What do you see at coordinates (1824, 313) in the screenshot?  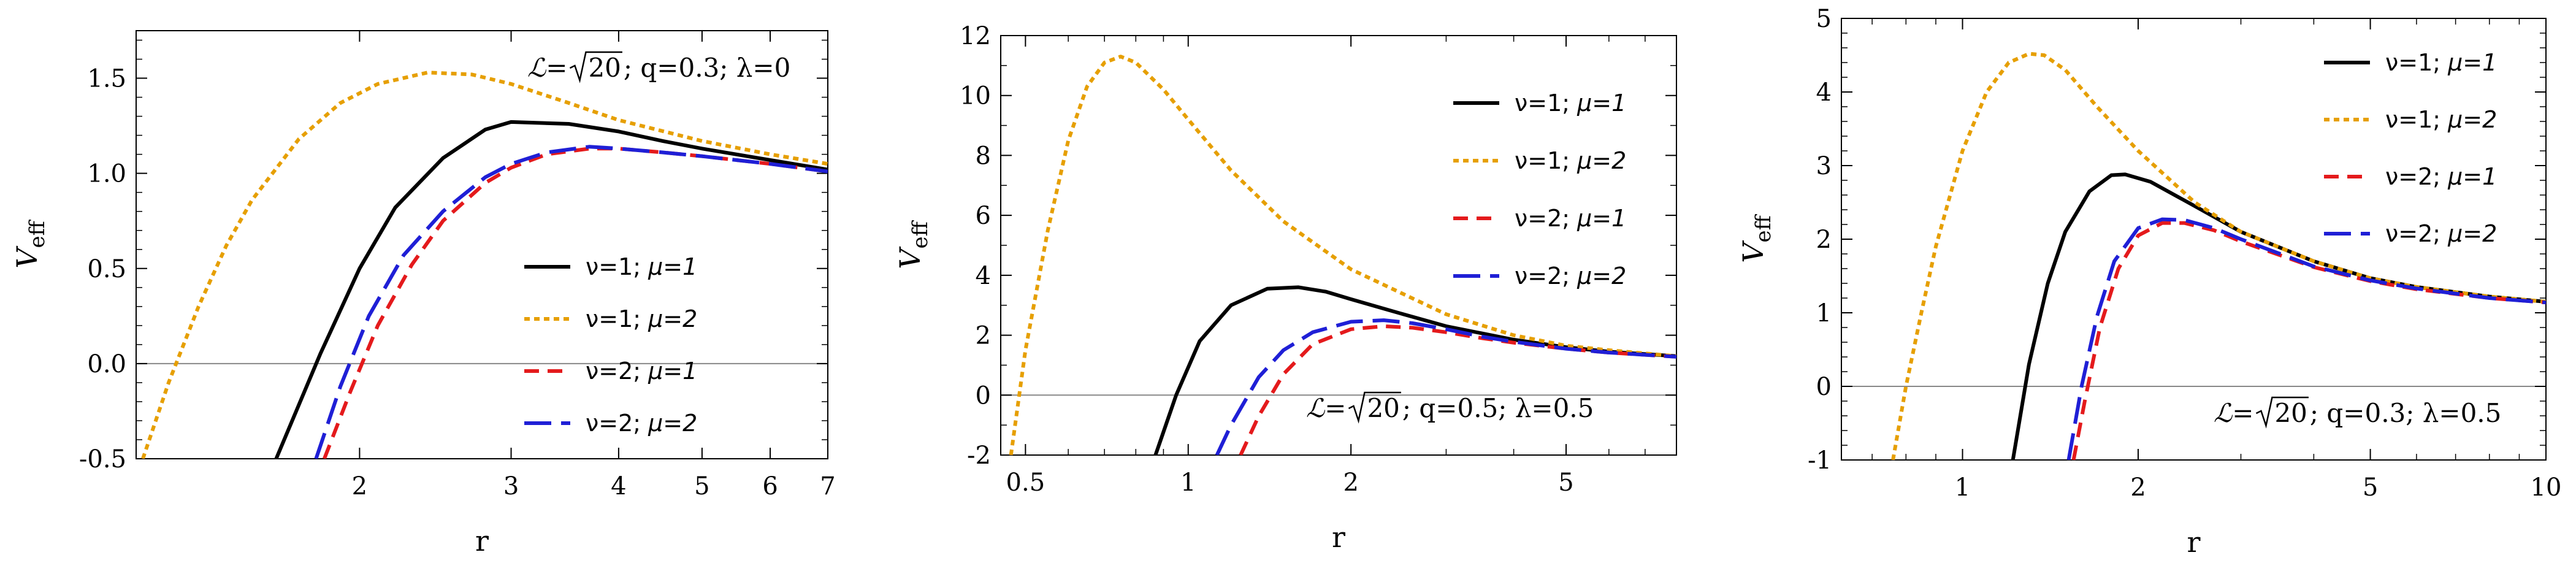 I see `y-tick-label: 1` at bounding box center [1824, 313].